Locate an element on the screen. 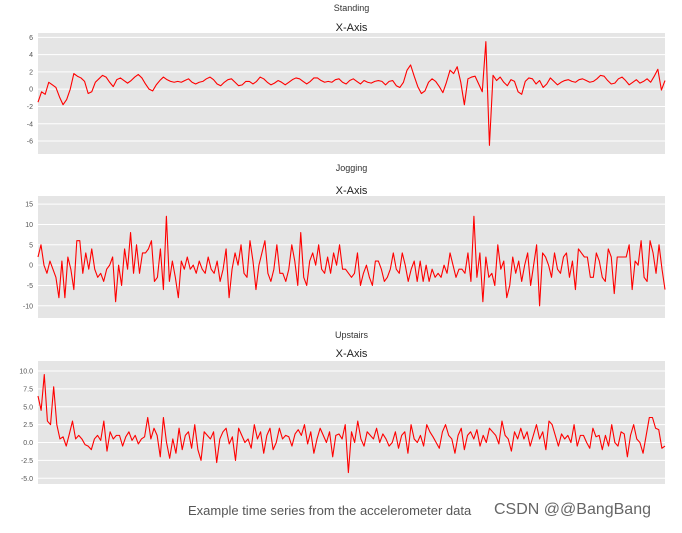 The height and width of the screenshot is (533, 682). title-jogging: X-Axis is located at coordinates (352, 191).